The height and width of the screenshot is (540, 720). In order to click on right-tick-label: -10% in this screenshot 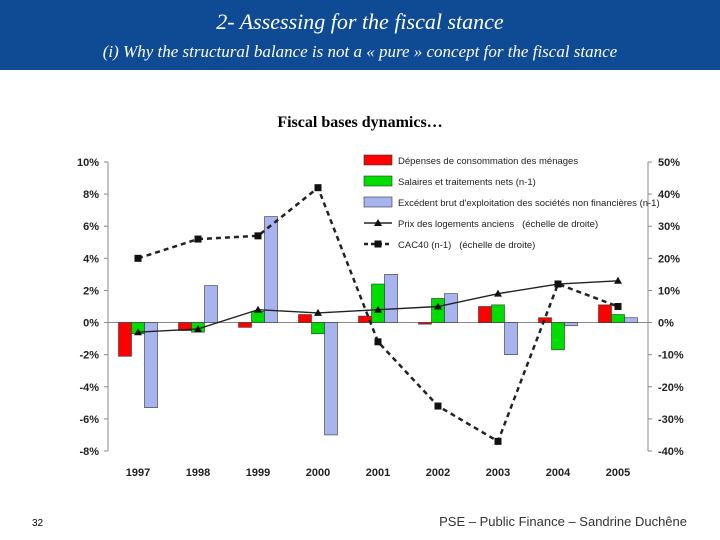, I will do `click(671, 356)`.